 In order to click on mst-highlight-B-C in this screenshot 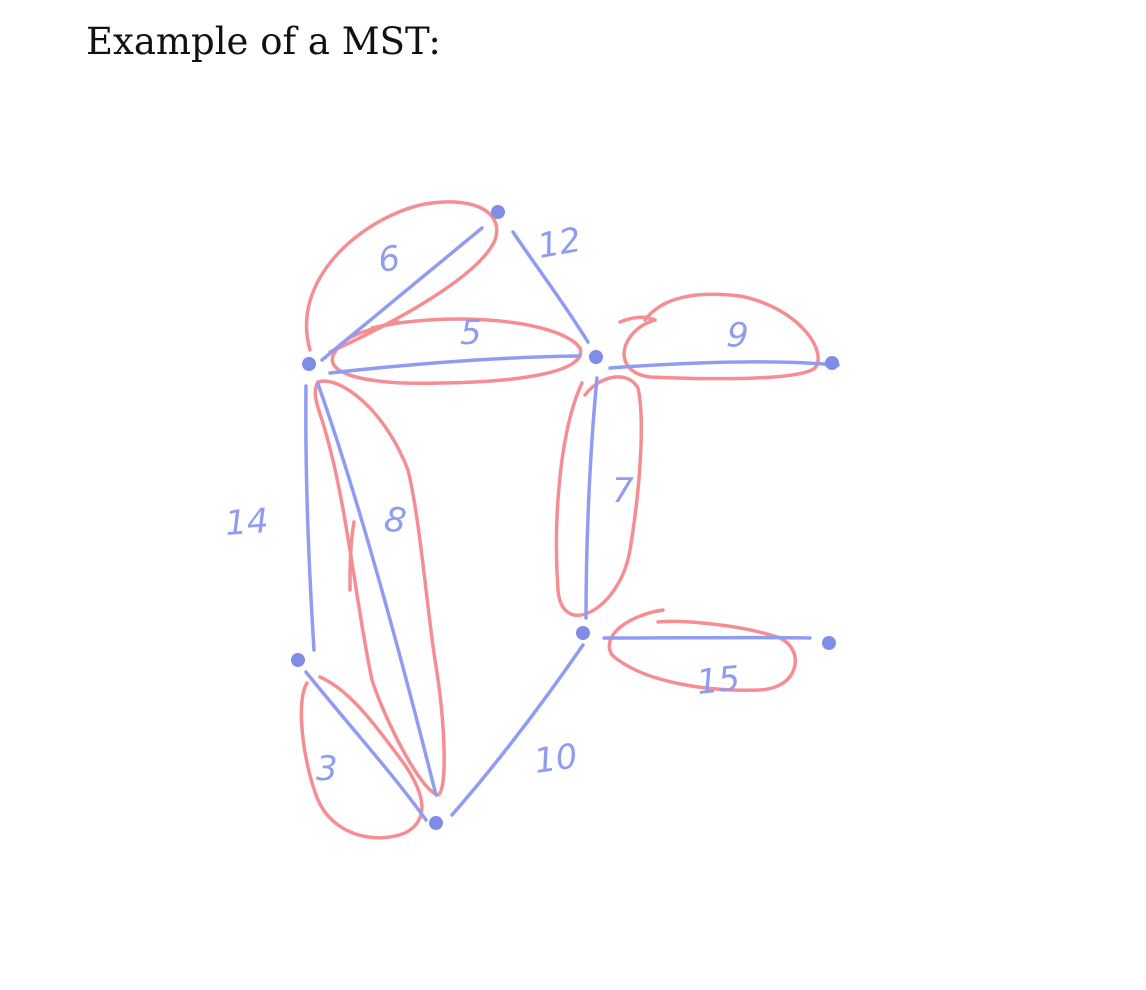, I will do `click(456, 351)`.